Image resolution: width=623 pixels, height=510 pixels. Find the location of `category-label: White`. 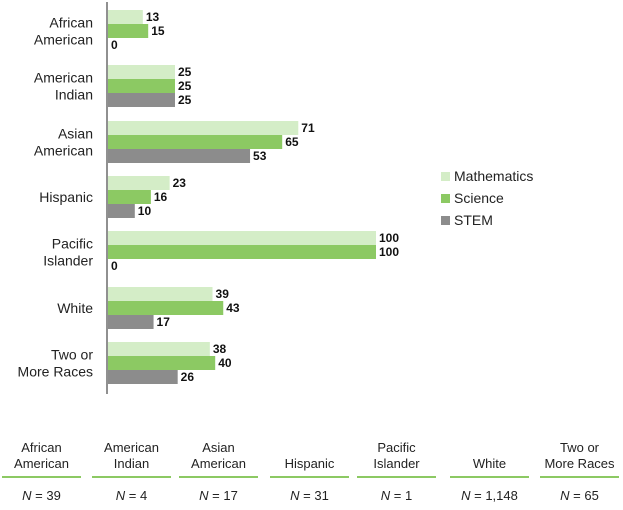

category-label: White is located at coordinates (75, 308).